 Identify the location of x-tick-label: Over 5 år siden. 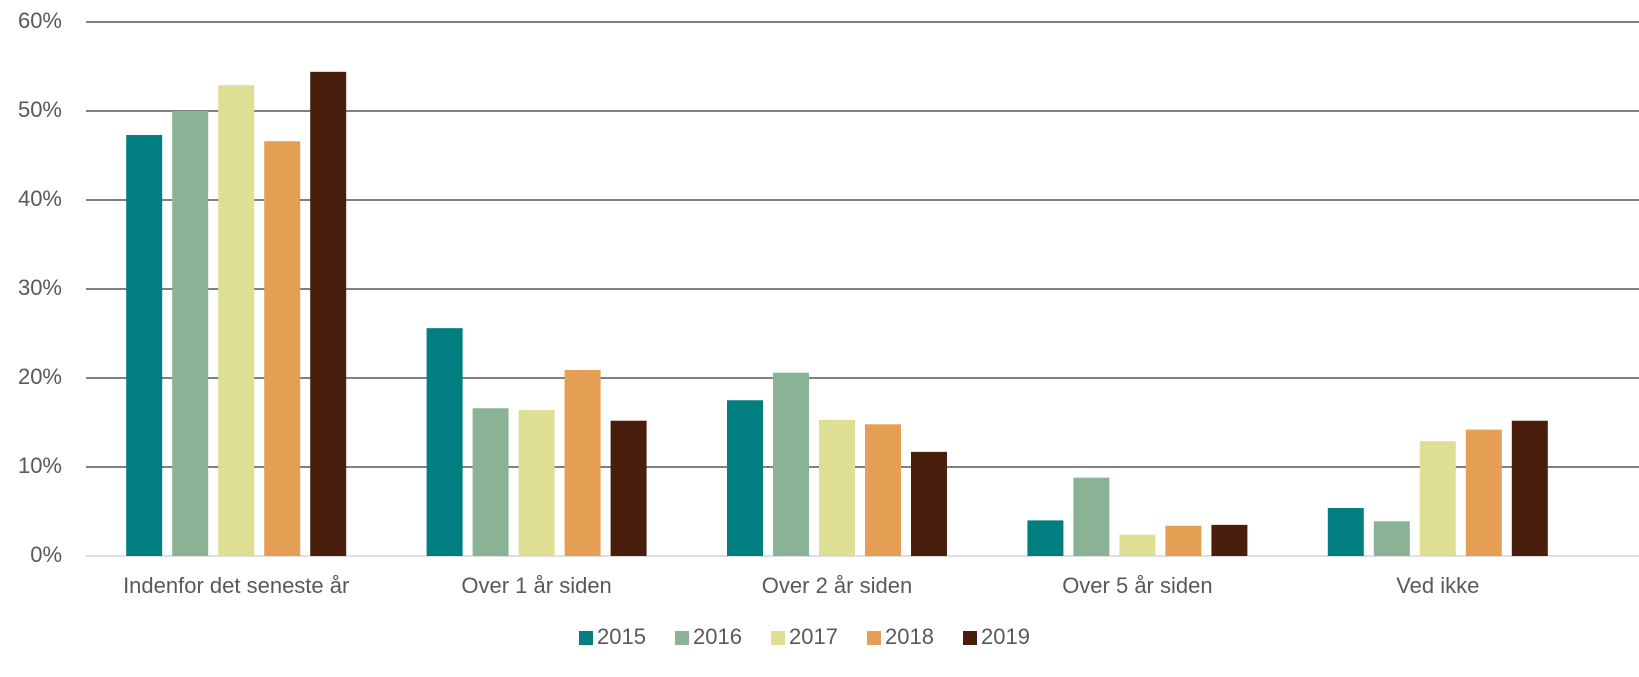
(1137, 585).